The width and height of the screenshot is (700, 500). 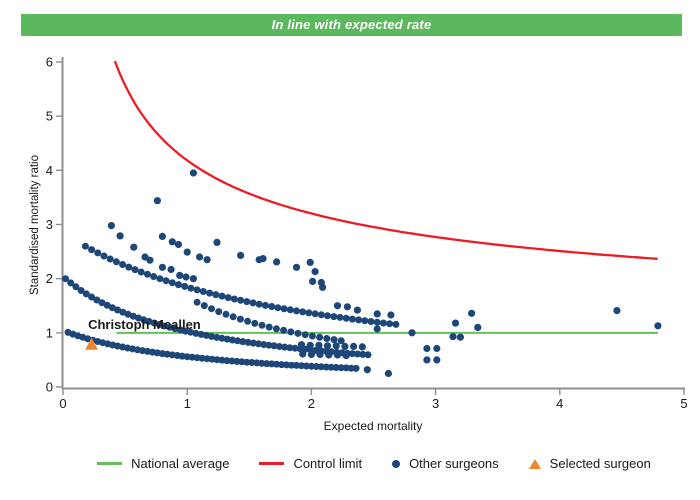 What do you see at coordinates (62, 403) in the screenshot?
I see `x-tick-label: 0` at bounding box center [62, 403].